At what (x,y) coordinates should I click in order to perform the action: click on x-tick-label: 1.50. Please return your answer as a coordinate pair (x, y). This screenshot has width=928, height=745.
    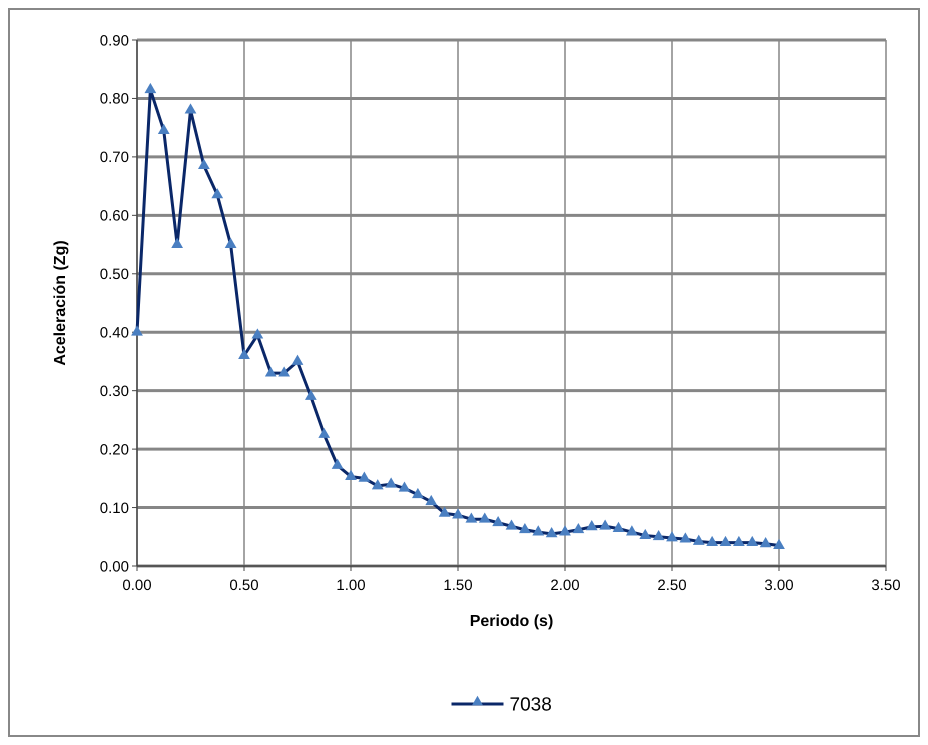
    Looking at the image, I should click on (458, 585).